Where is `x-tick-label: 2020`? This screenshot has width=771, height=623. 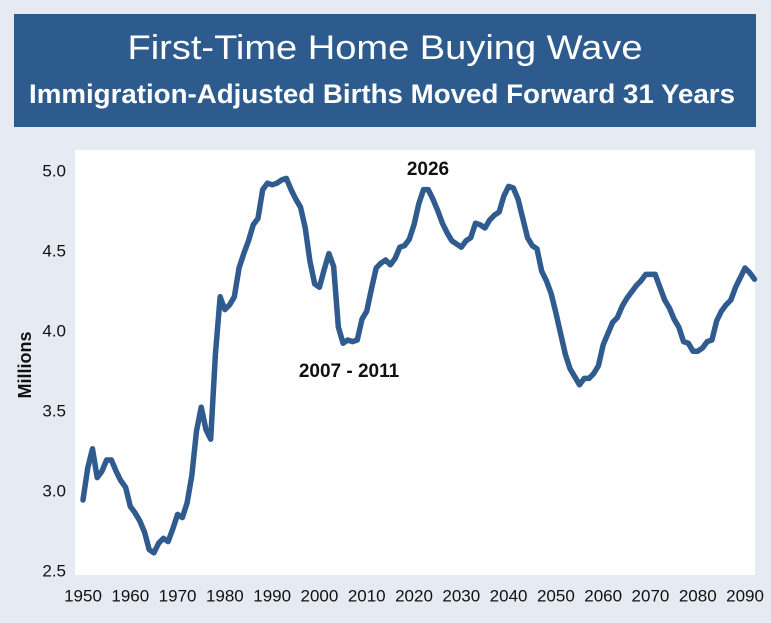 x-tick-label: 2020 is located at coordinates (414, 595).